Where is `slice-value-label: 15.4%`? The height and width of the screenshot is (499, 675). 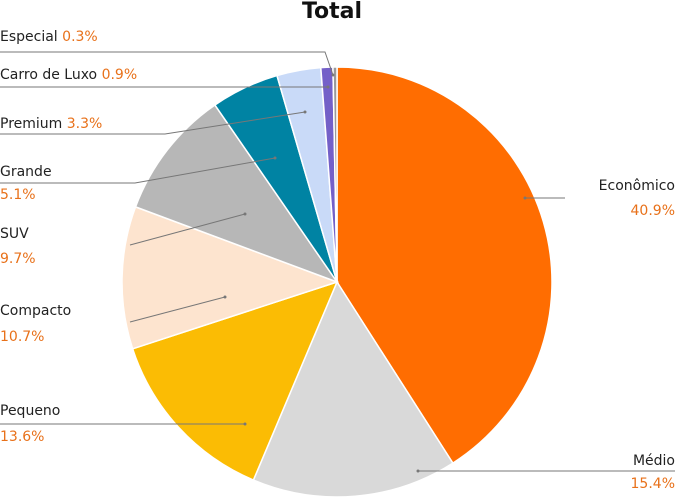 slice-value-label: 15.4% is located at coordinates (653, 484).